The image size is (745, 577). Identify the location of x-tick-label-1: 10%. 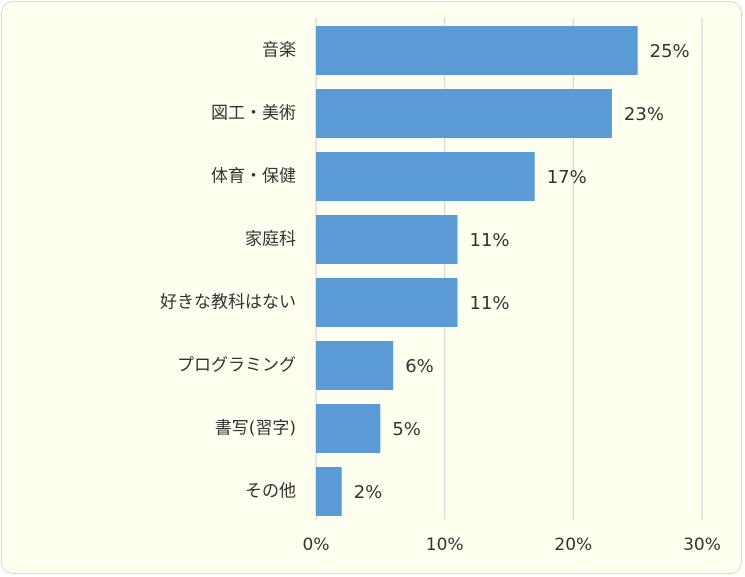
(445, 545).